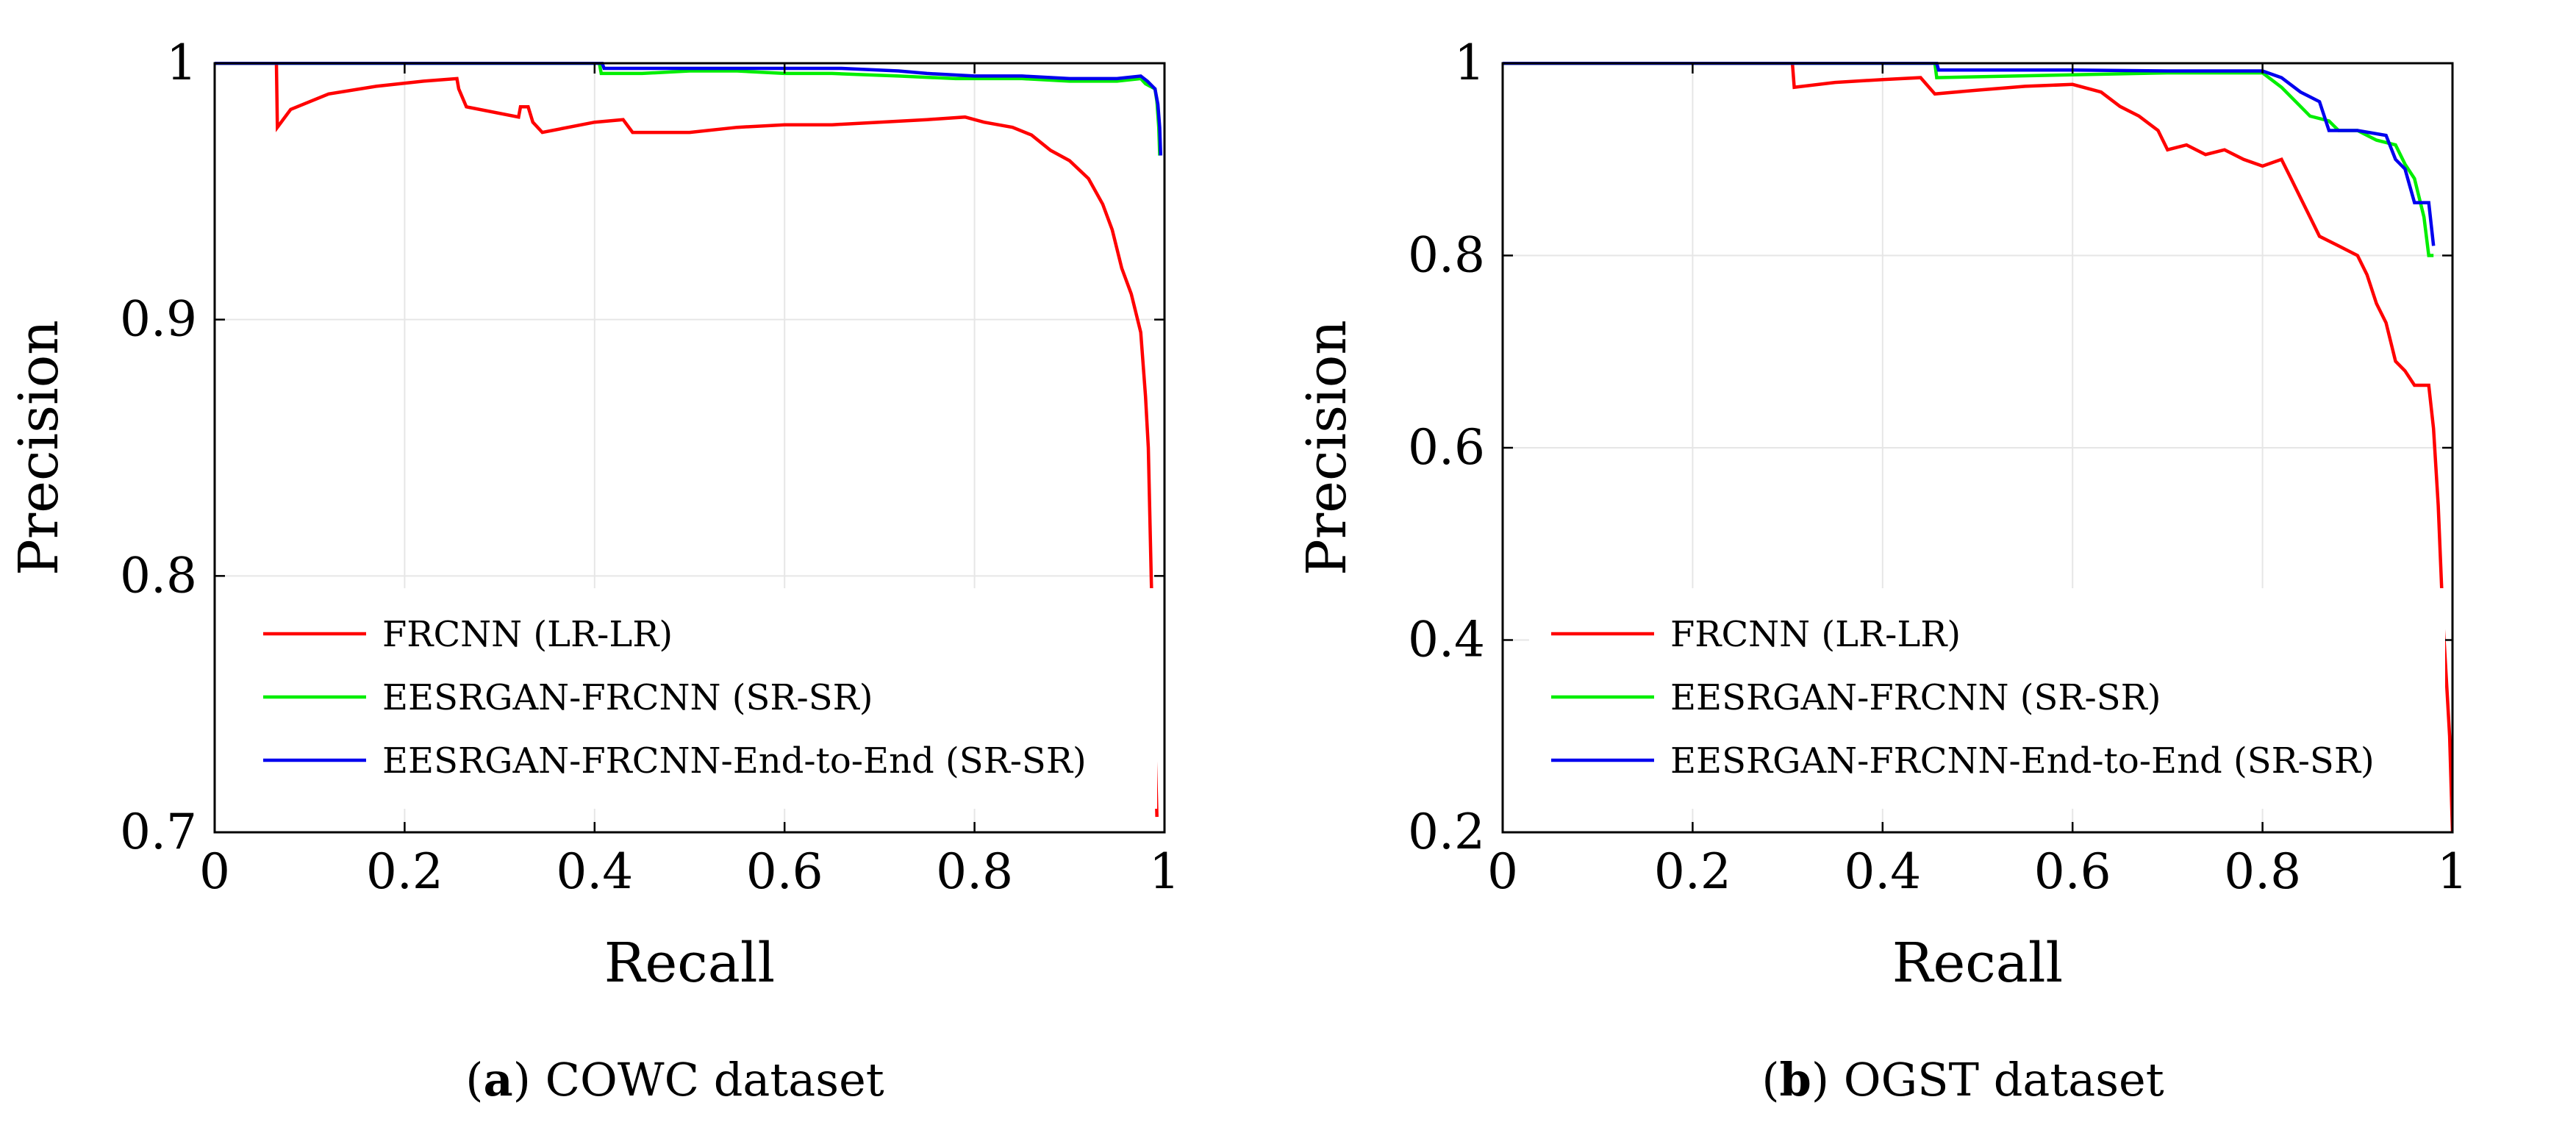  Describe the element at coordinates (498, 1080) in the screenshot. I see `caption-letter-a: a` at that location.